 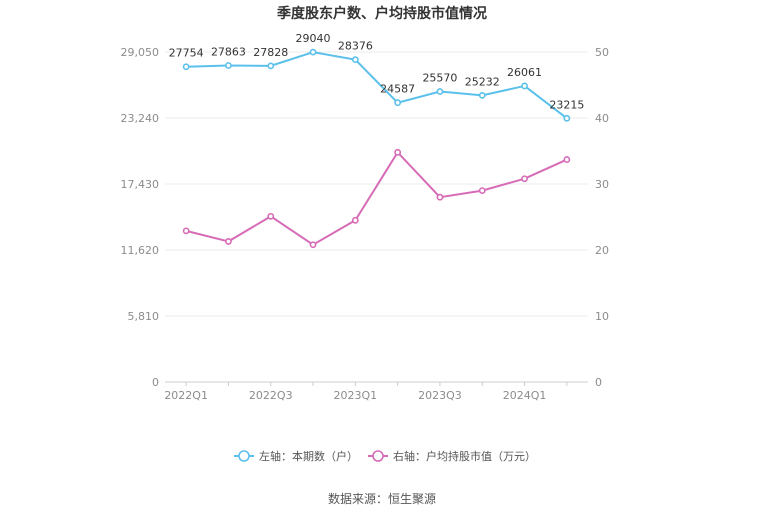 What do you see at coordinates (186, 395) in the screenshot?
I see `x-tick-label: 2022Q1` at bounding box center [186, 395].